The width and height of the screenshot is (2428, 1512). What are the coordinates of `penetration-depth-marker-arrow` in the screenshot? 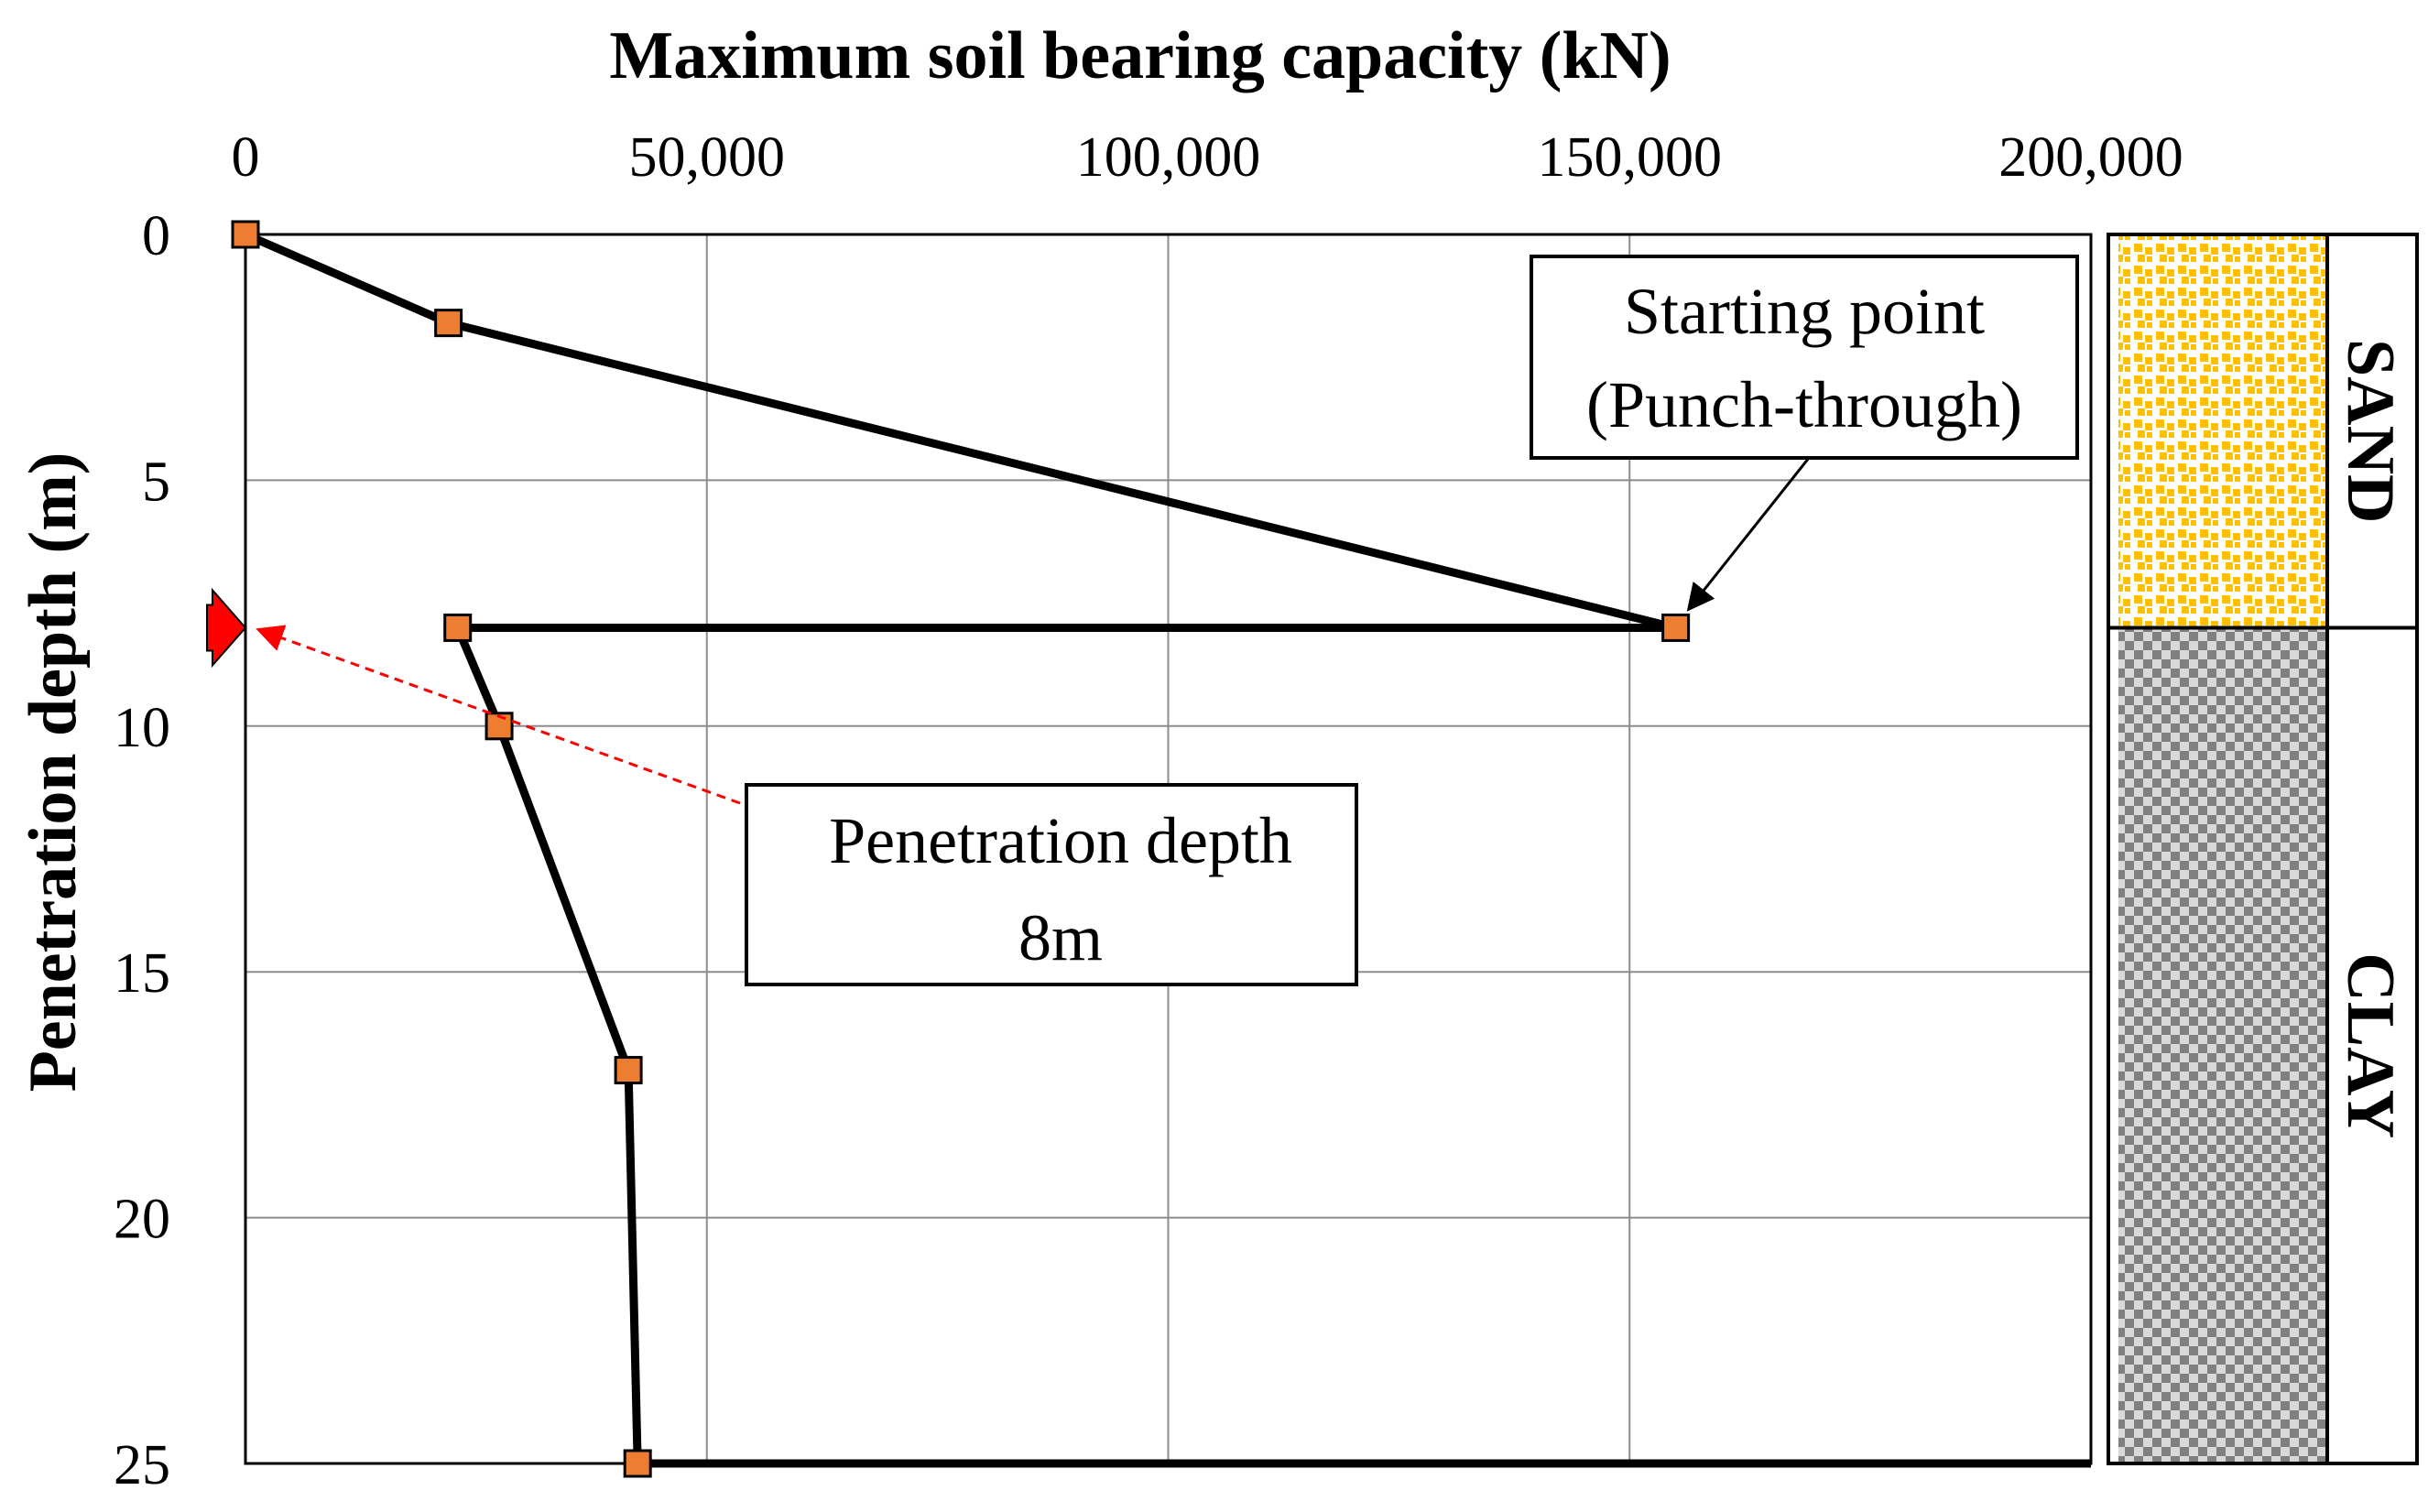 It's located at (226, 628).